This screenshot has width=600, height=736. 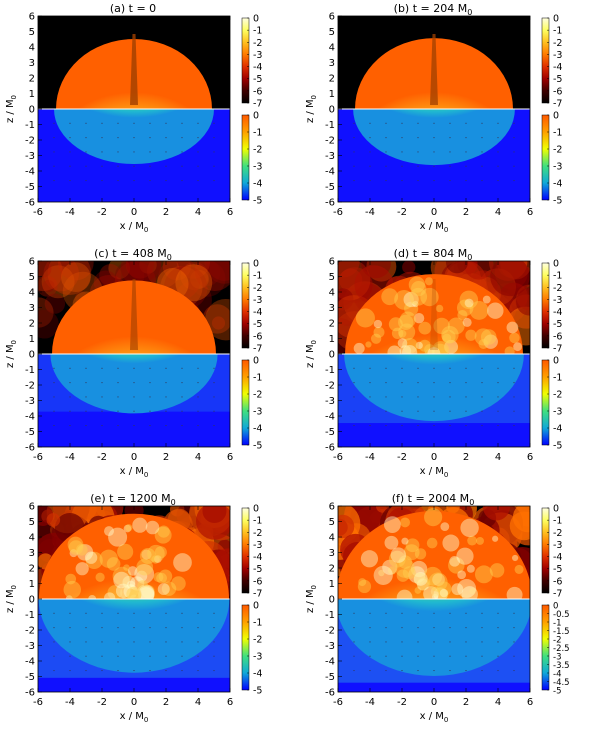 What do you see at coordinates (257, 533) in the screenshot?
I see `colorbar-top-tick: -2` at bounding box center [257, 533].